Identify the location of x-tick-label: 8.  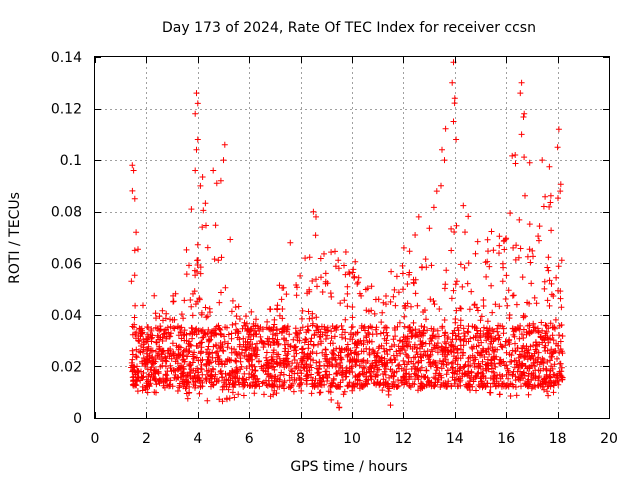
(300, 439).